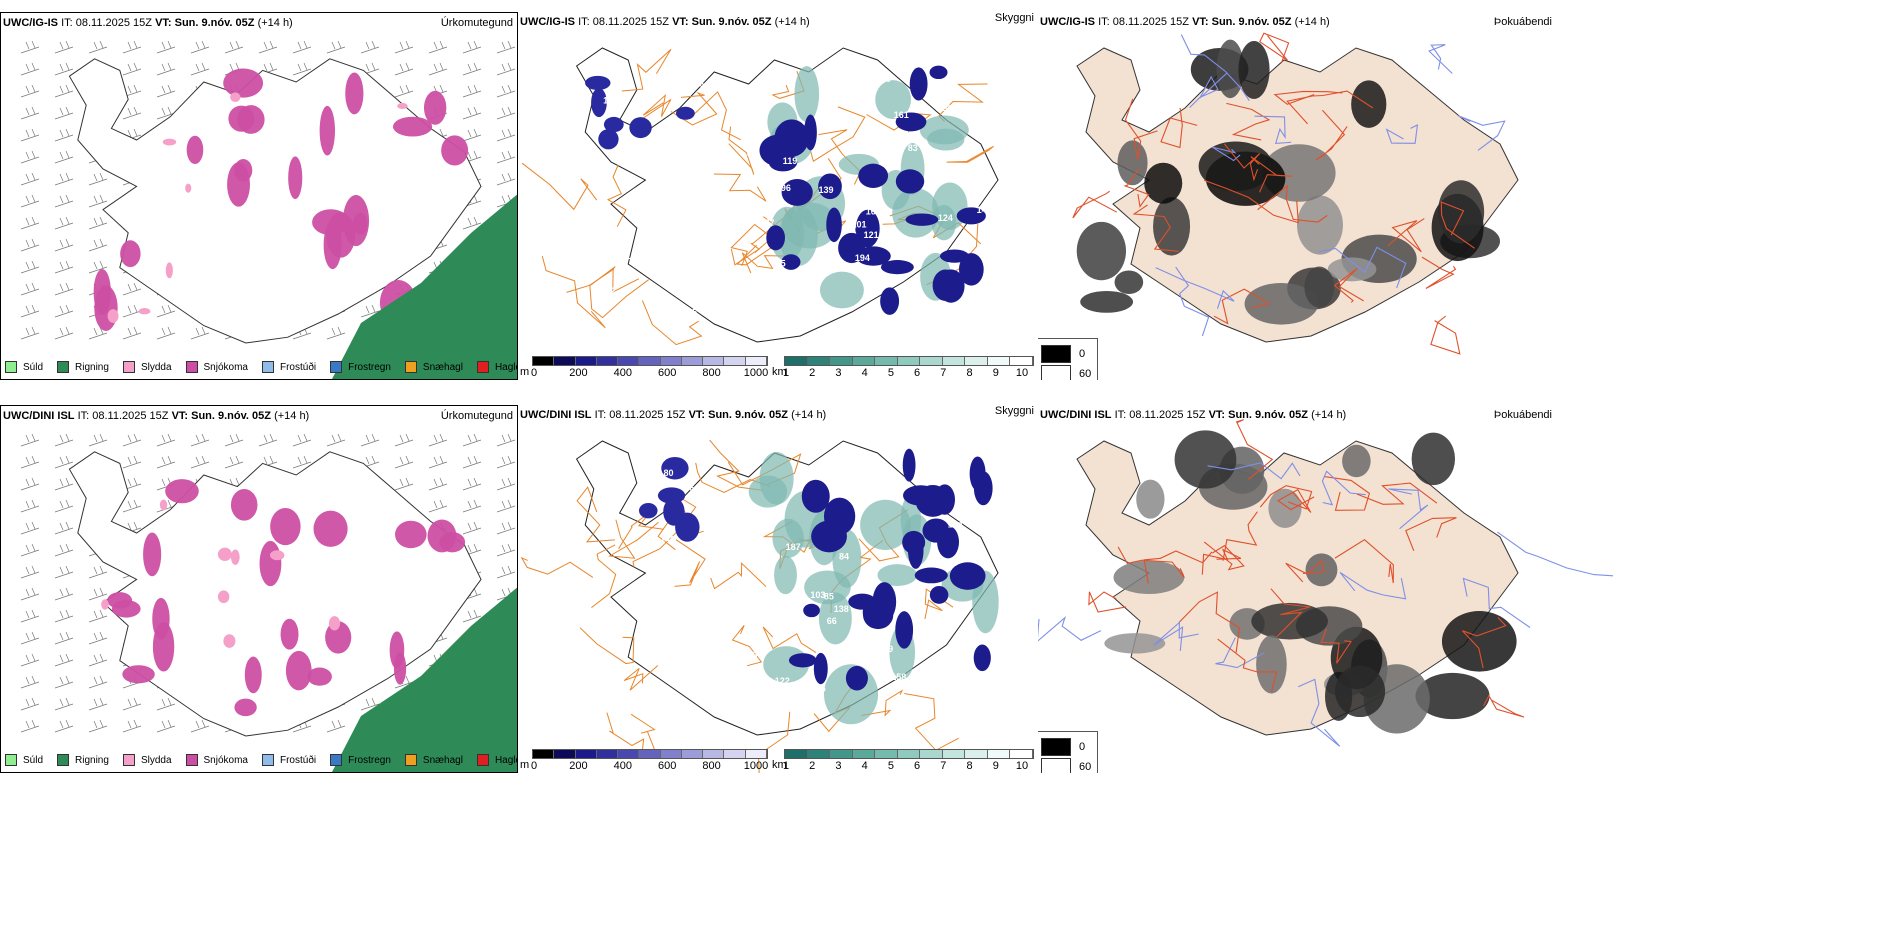  Describe the element at coordinates (1295, 193) in the screenshot. I see `fog-map-row1` at that location.